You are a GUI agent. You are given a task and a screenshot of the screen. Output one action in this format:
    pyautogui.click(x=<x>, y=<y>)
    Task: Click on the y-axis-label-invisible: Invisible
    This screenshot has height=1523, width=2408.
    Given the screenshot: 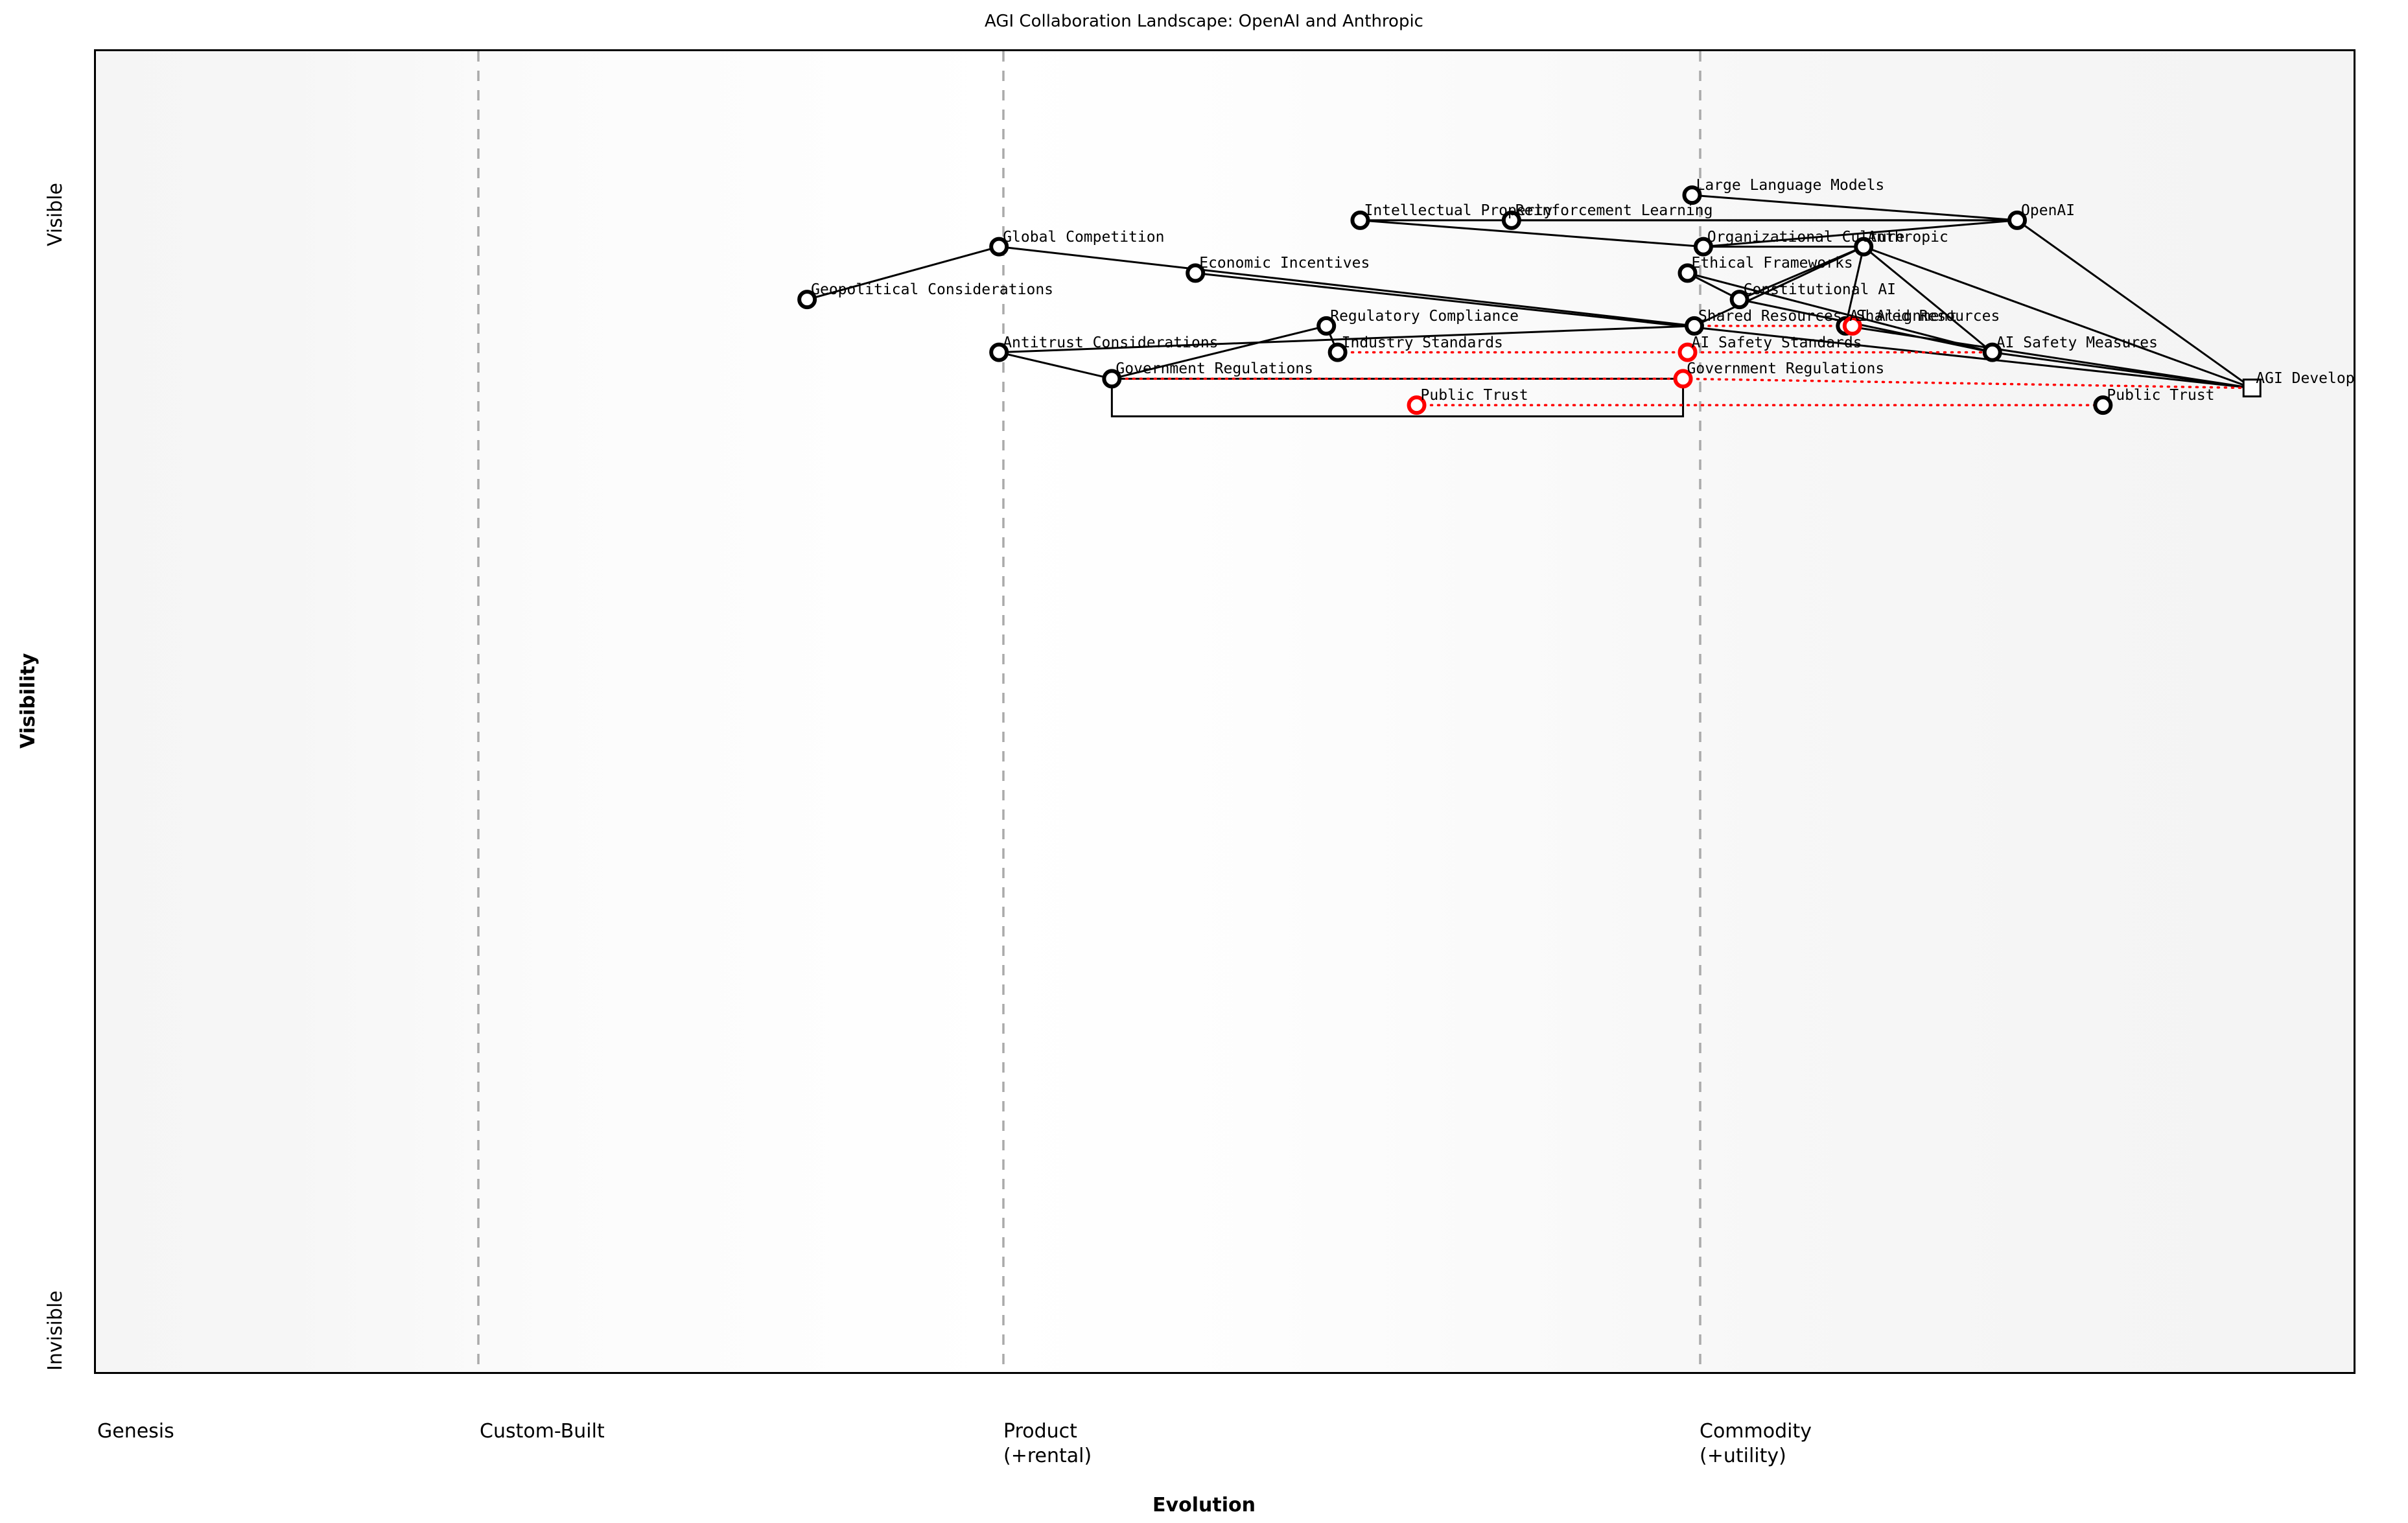 What is the action you would take?
    pyautogui.click(x=55, y=1330)
    